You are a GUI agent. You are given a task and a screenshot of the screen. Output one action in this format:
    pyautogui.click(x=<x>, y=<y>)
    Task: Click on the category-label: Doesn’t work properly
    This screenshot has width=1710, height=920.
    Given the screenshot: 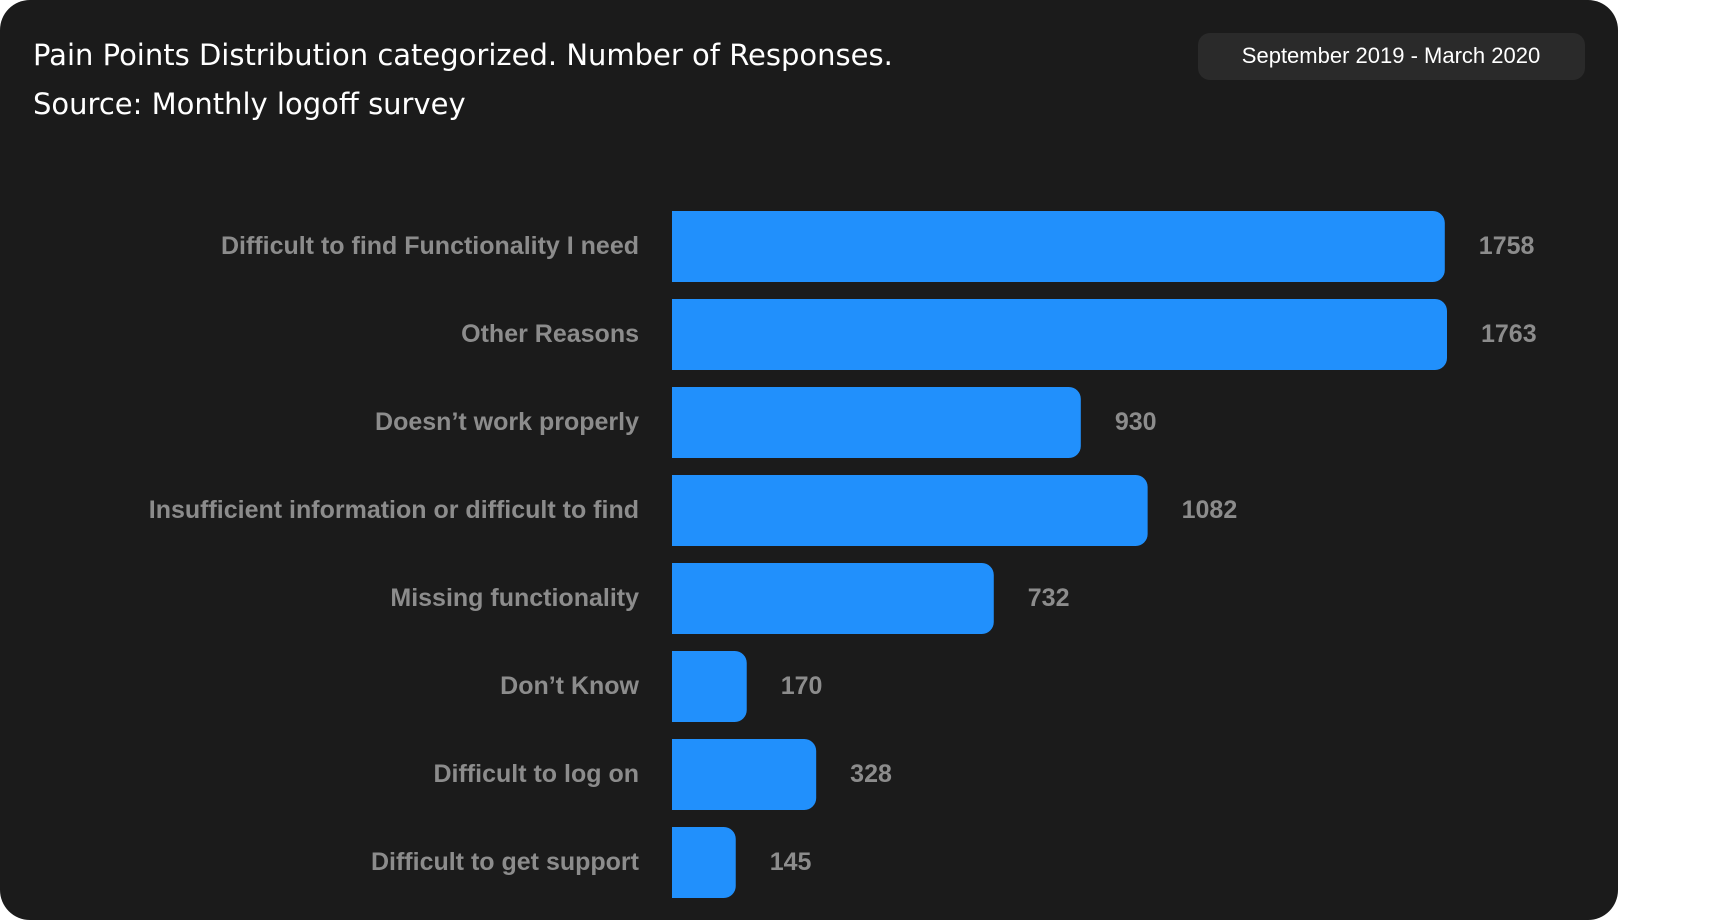 What is the action you would take?
    pyautogui.click(x=507, y=422)
    